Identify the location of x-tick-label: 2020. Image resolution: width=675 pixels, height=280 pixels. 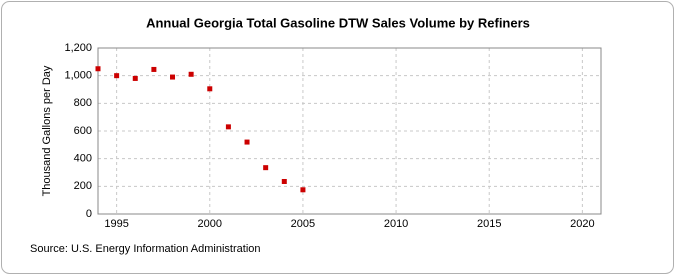
(582, 224).